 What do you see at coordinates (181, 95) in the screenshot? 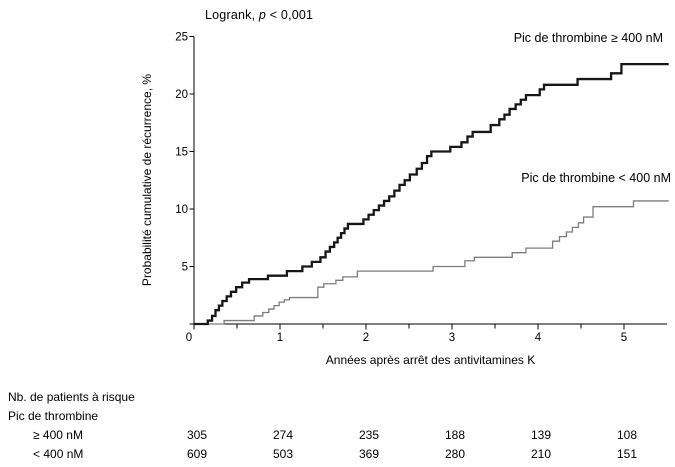
I see `y-tick-label: 20` at bounding box center [181, 95].